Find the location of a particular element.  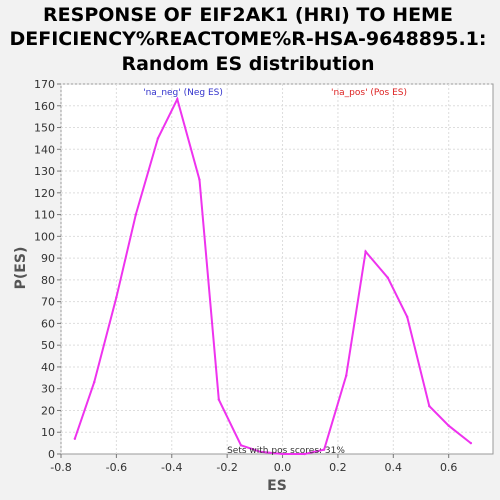

y-tick-label: 50 is located at coordinates (48, 345).